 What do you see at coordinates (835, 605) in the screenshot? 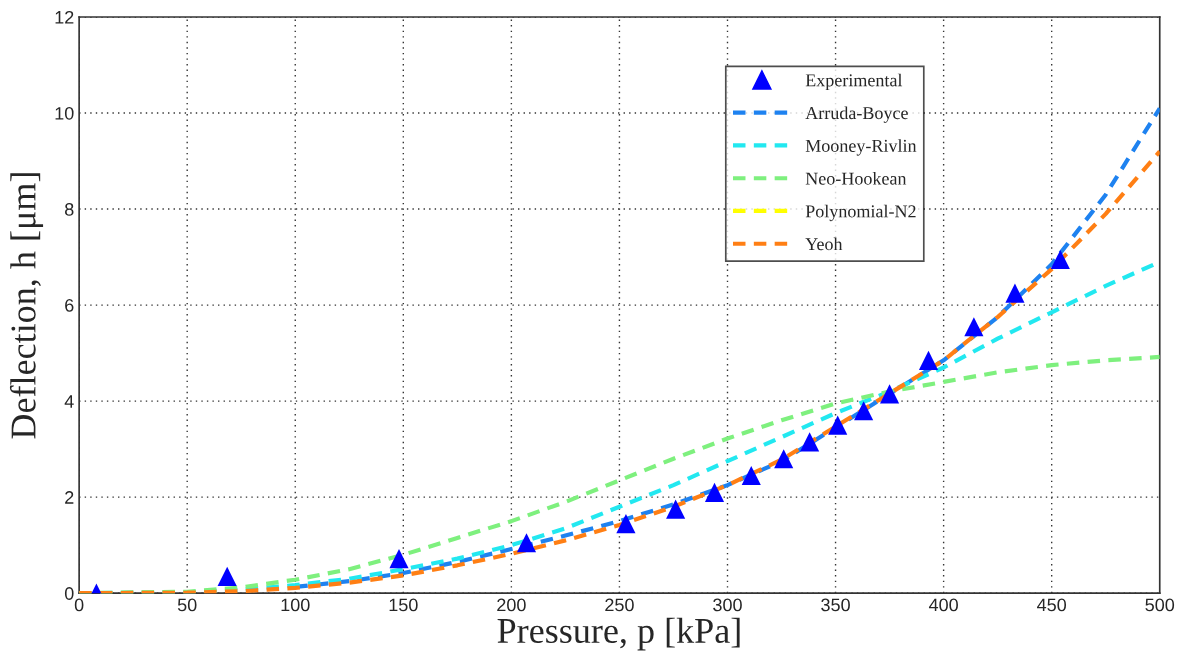
I see `x-tick-label: 350` at bounding box center [835, 605].